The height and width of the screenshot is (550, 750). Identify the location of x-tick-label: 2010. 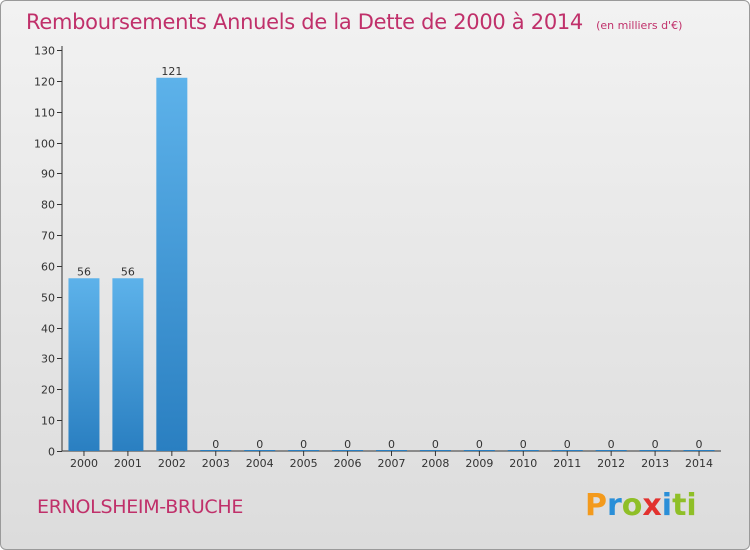
(523, 463).